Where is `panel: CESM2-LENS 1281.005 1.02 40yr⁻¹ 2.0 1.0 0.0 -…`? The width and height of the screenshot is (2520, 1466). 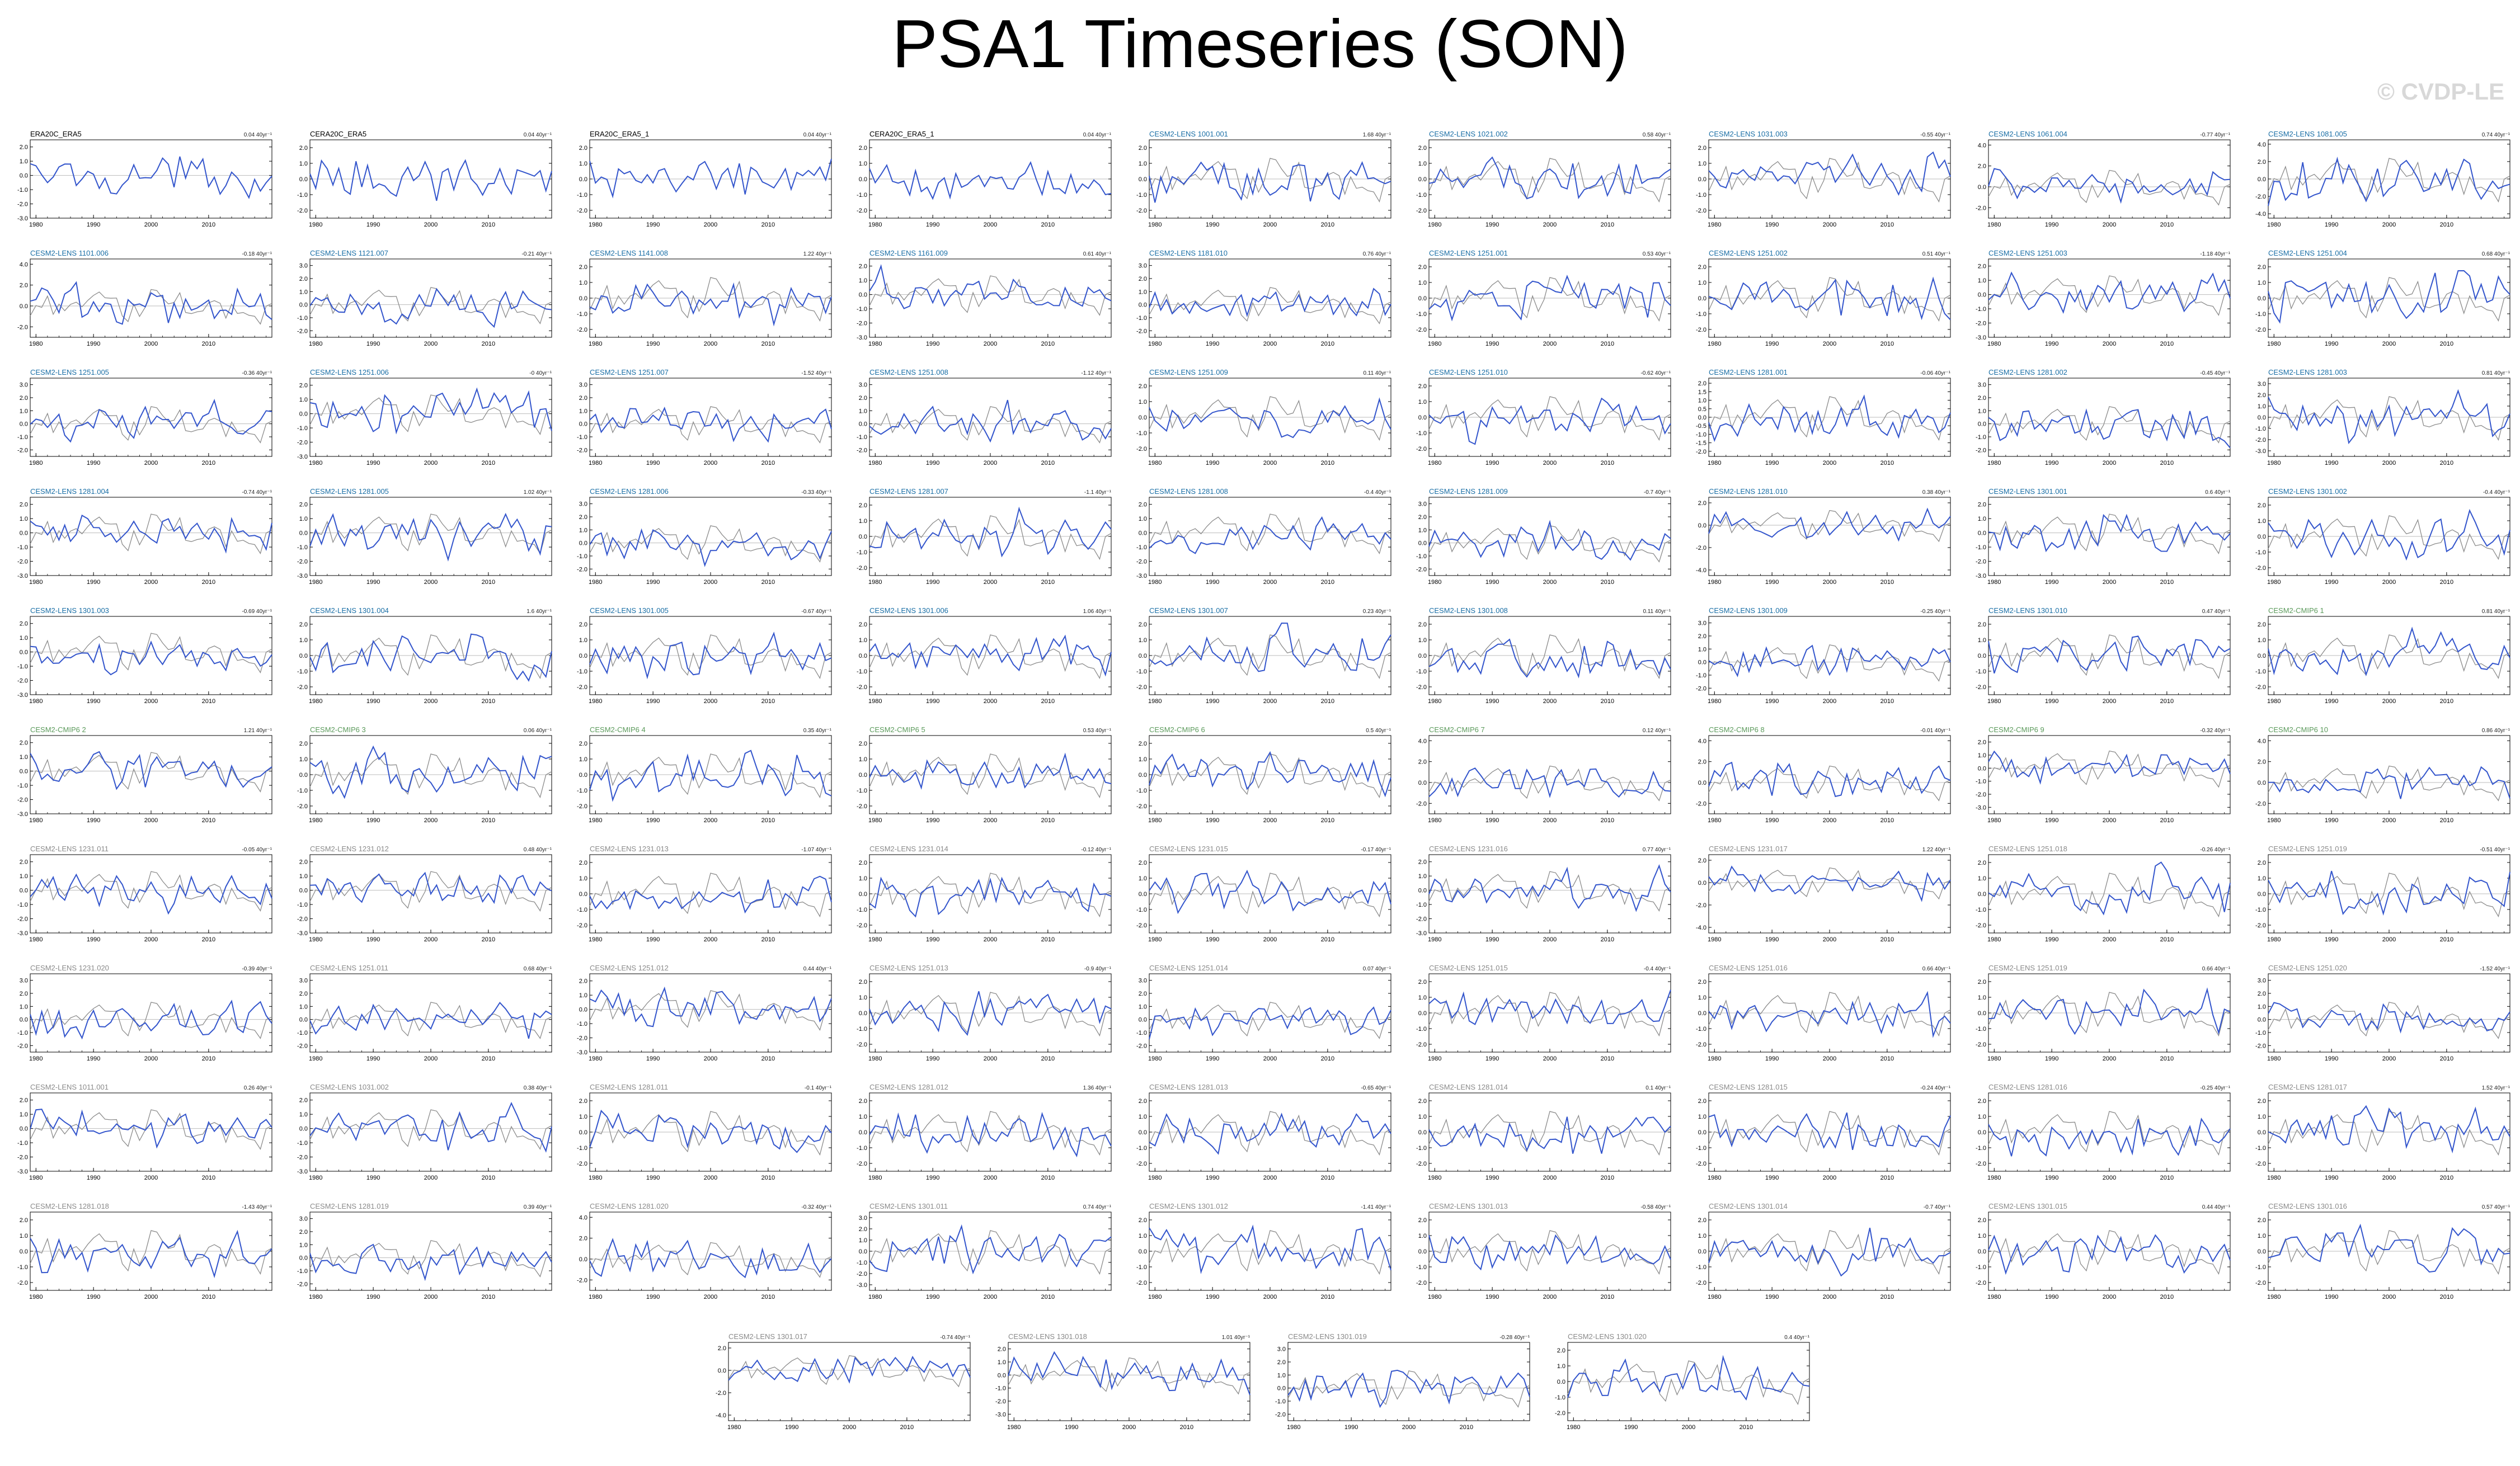
panel: CESM2-LENS 1281.005 1.02 40yr⁻¹ 2.0 1.0 0.0 -… is located at coordinates (425, 536).